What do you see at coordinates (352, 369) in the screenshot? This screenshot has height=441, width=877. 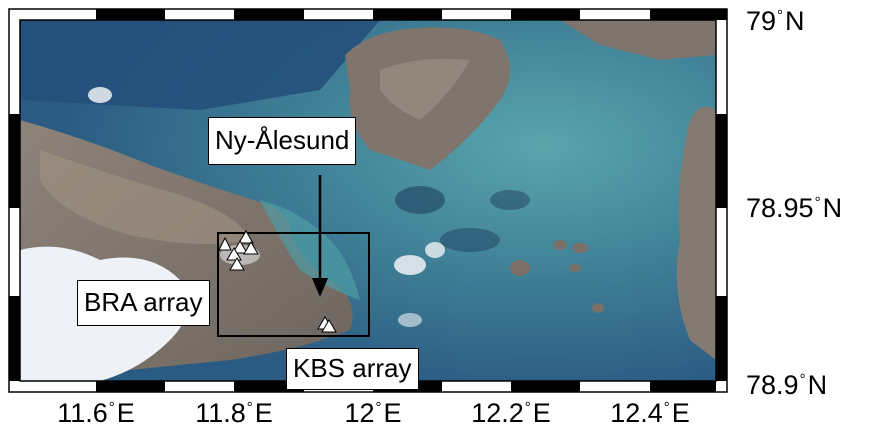 I see `kbs-array-label: KBS array` at bounding box center [352, 369].